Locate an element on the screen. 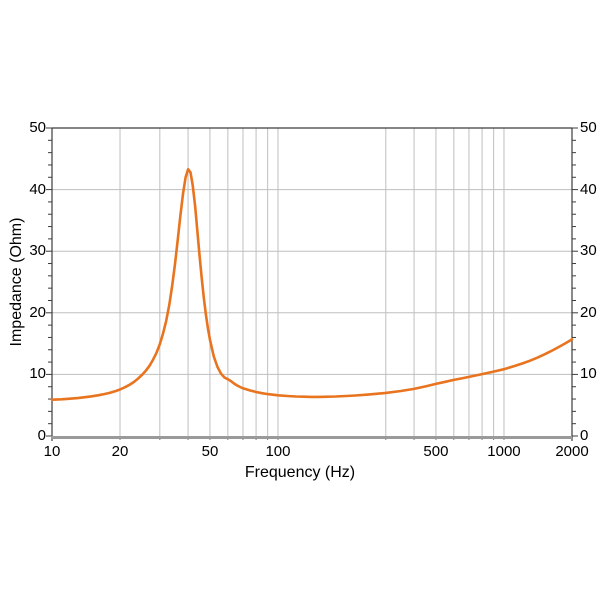 This screenshot has height=600, width=600. x-axis-title: Frequency (Hz) is located at coordinates (300, 472).